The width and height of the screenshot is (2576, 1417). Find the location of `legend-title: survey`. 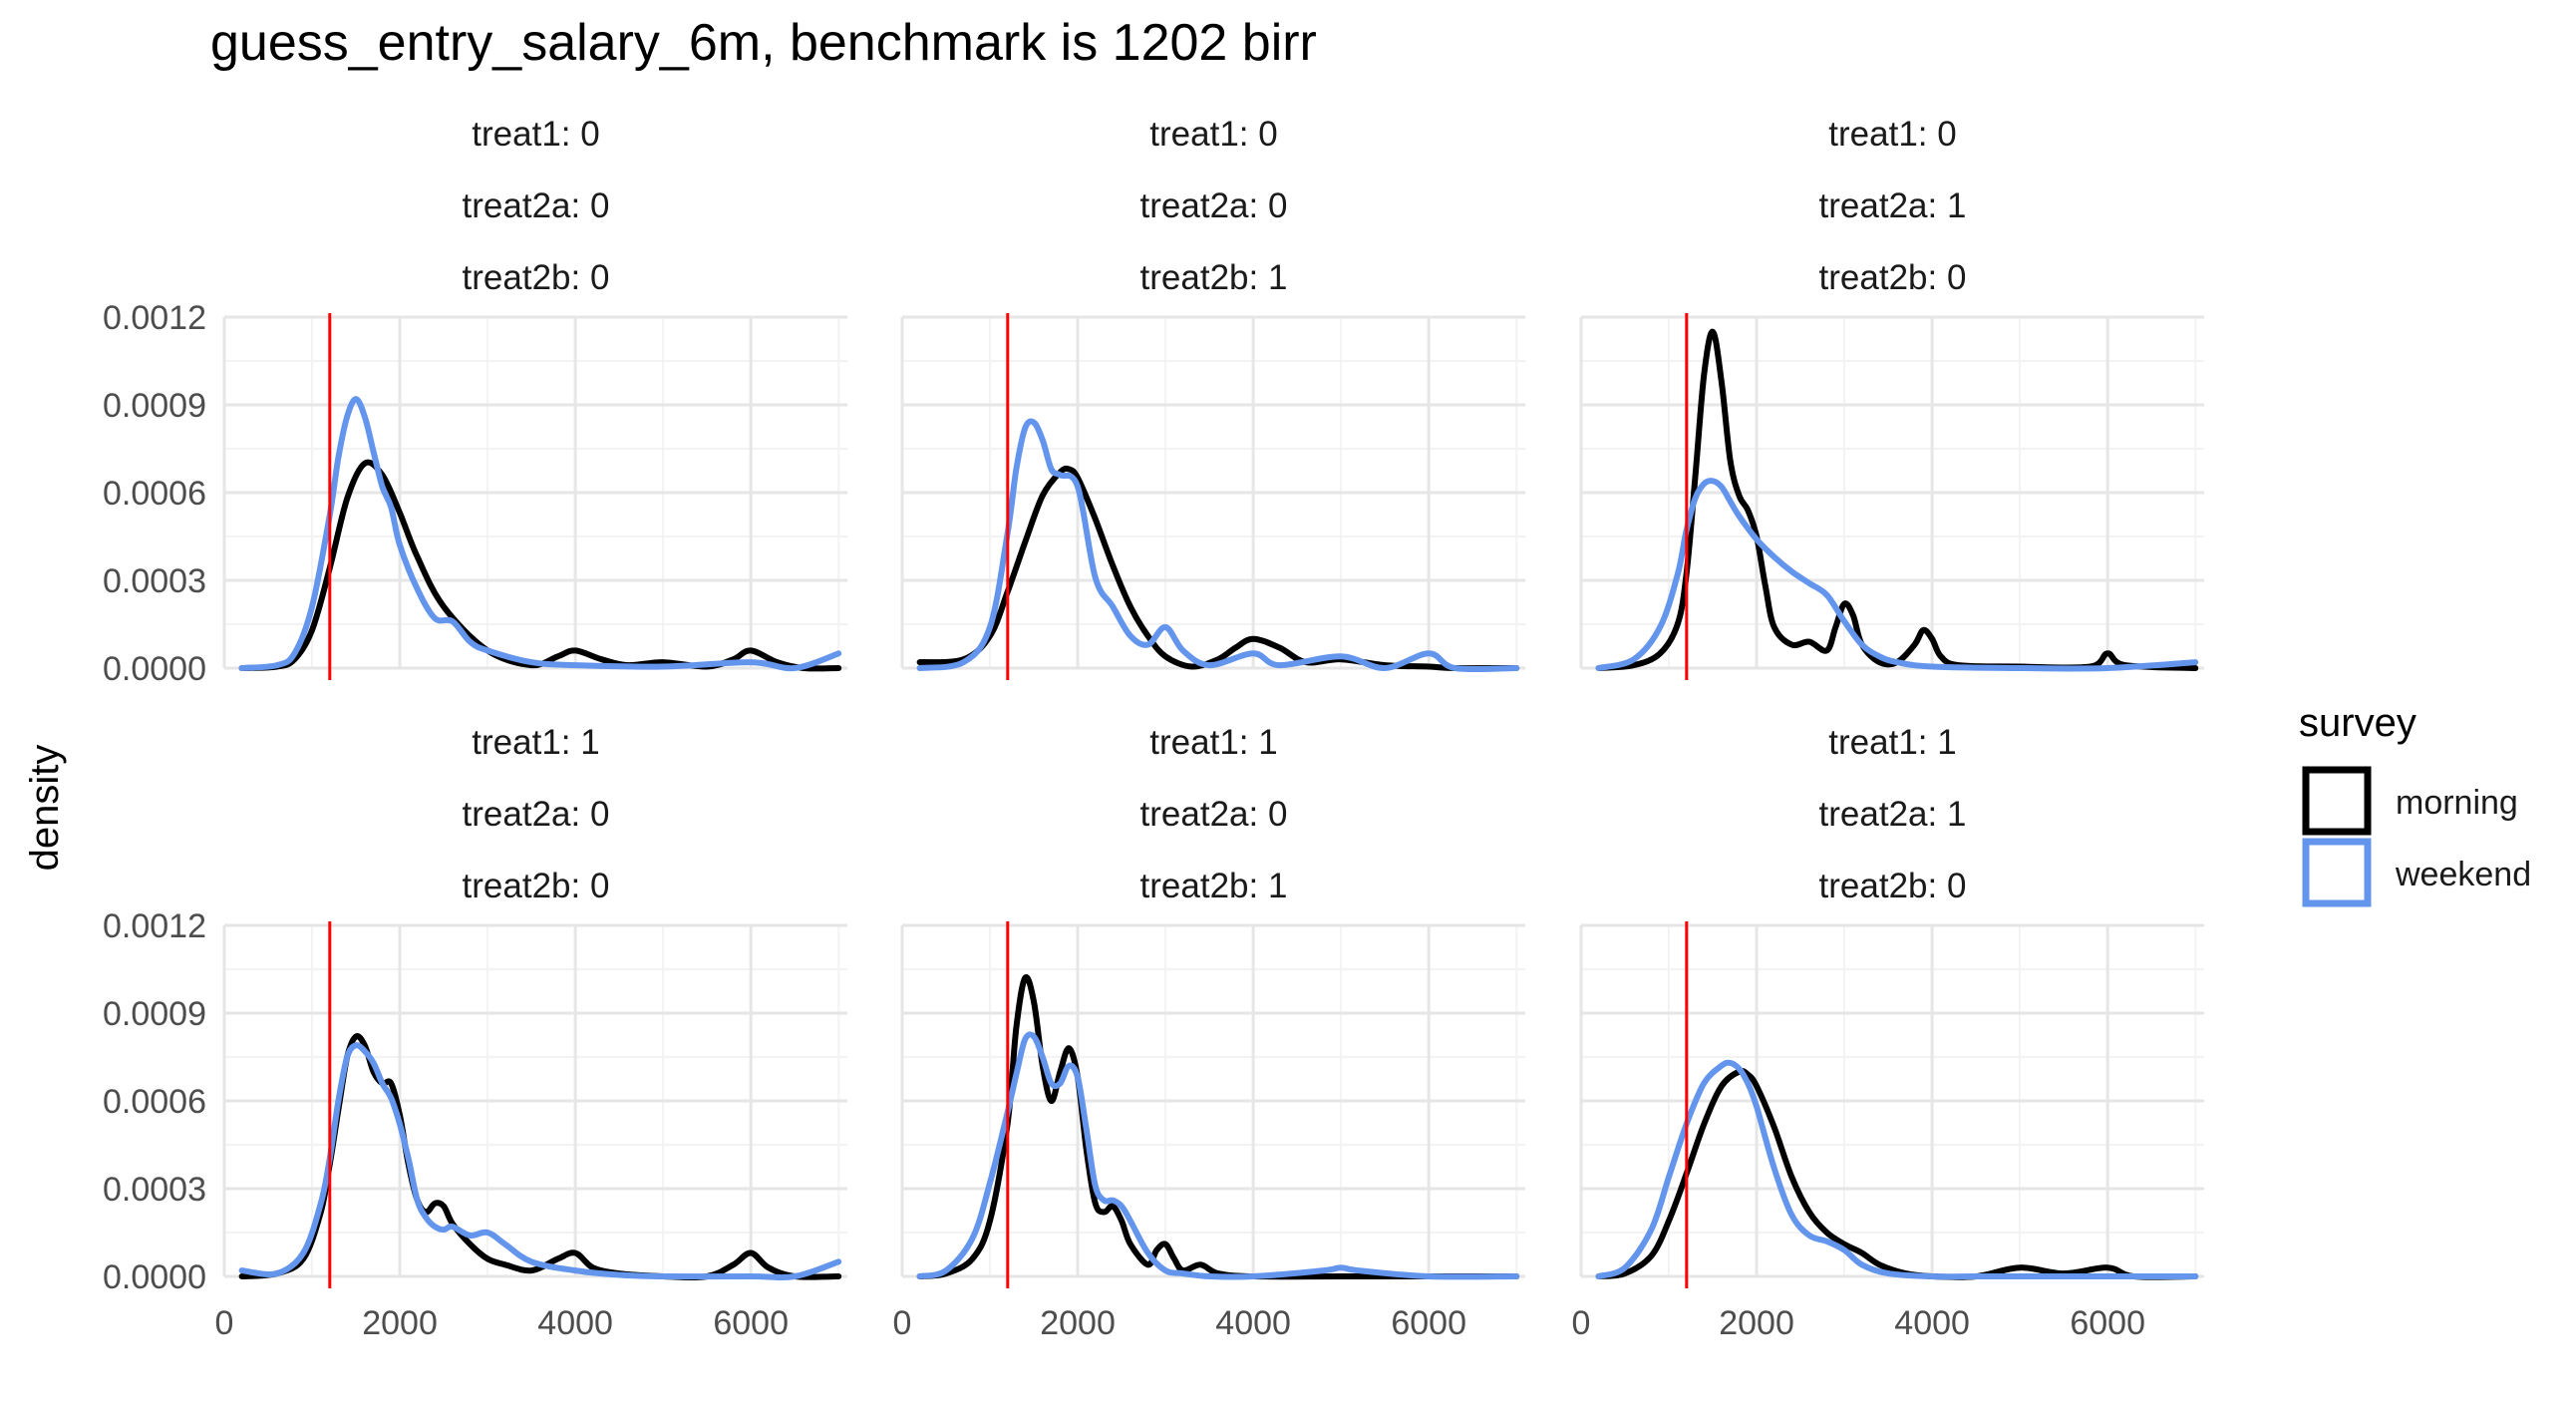

legend-title: survey is located at coordinates (2357, 723).